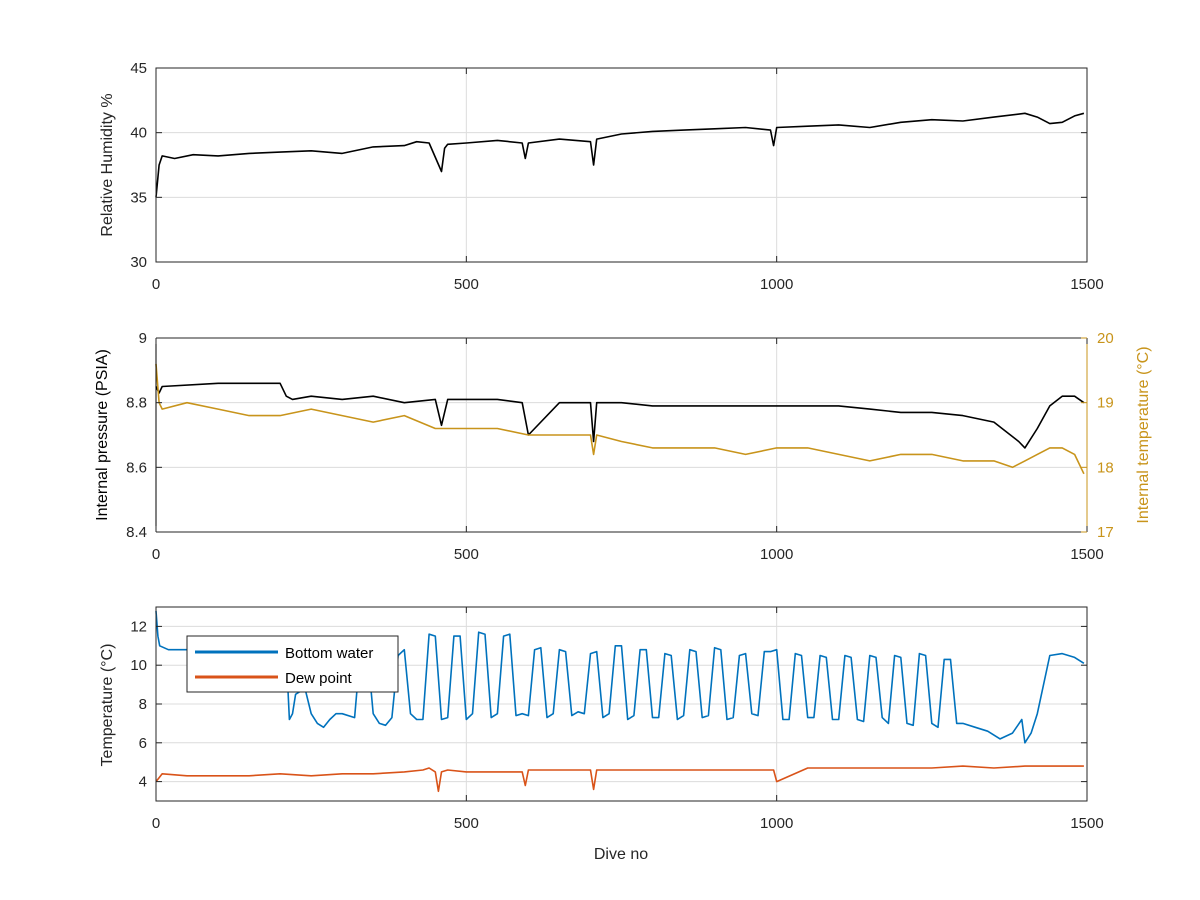 The height and width of the screenshot is (900, 1200). What do you see at coordinates (143, 743) in the screenshot?
I see `y-tick-label: 6` at bounding box center [143, 743].